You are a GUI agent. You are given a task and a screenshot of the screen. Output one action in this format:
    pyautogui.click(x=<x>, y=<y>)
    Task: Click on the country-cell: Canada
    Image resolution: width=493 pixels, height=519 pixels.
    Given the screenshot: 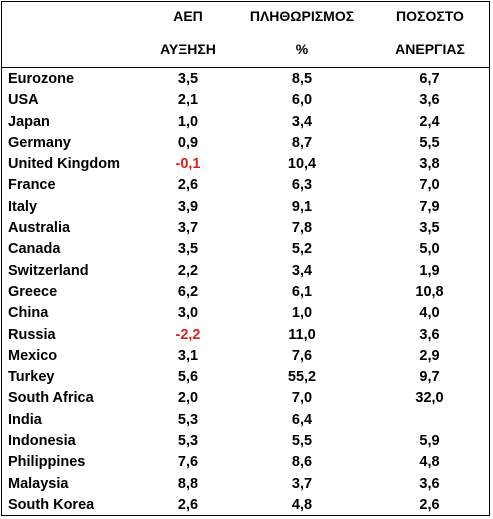 What is the action you would take?
    pyautogui.click(x=34, y=249)
    